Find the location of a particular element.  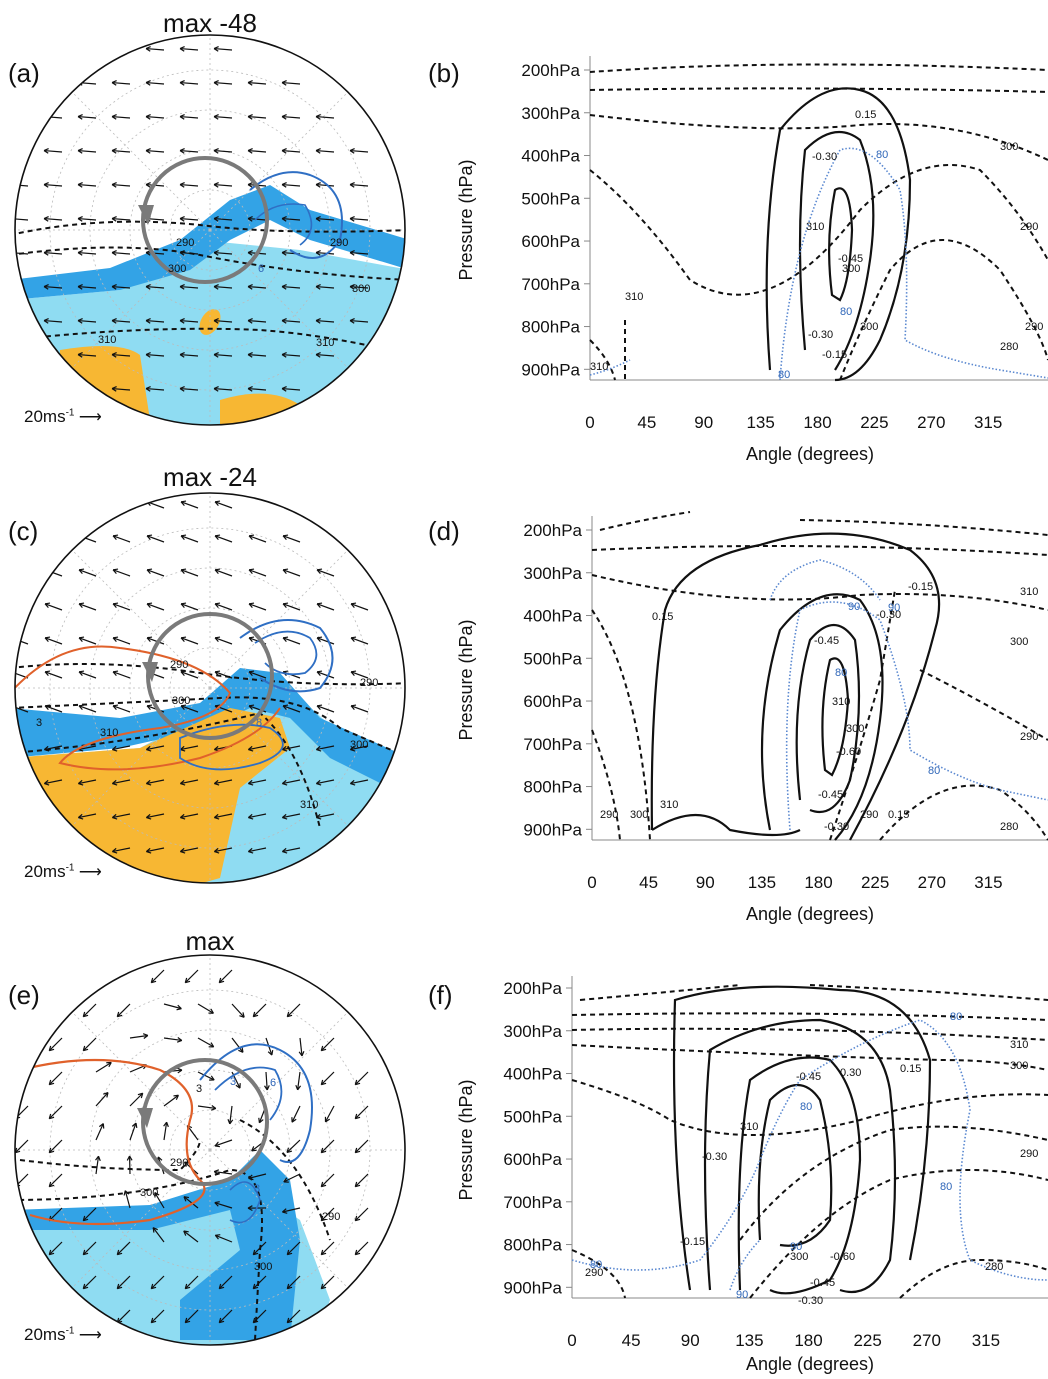

wind-scale-label-e: 20ms-1 ⟶ is located at coordinates (63, 1334).